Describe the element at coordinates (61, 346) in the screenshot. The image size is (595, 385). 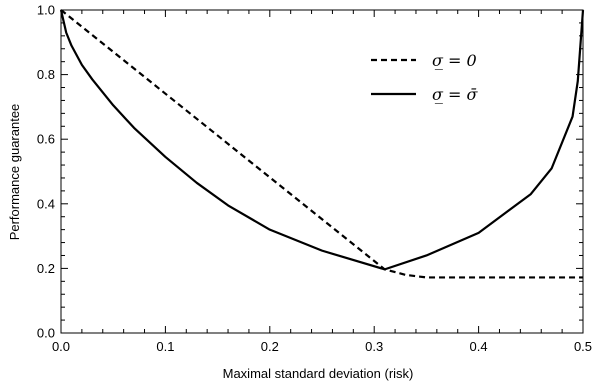
I see `x-tick-label: 0.0` at that location.